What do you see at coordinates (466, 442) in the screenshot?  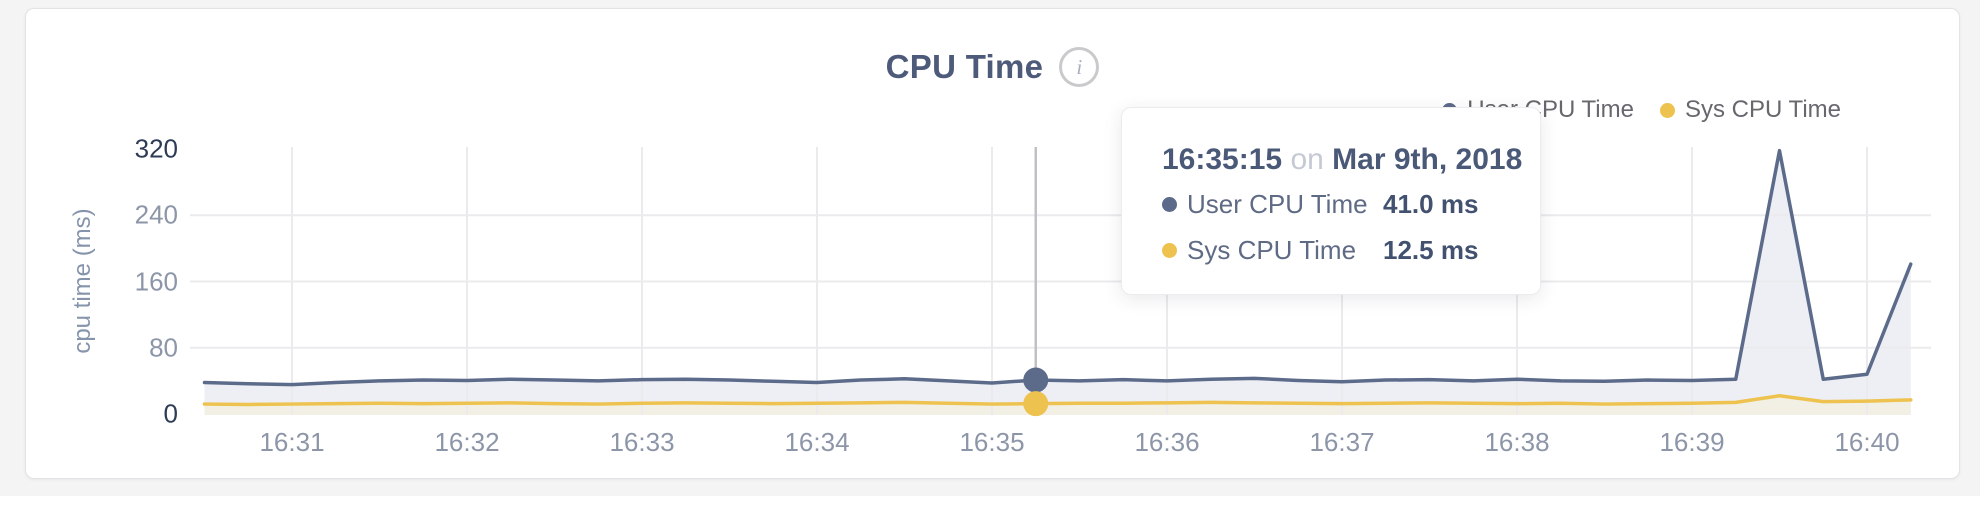 I see `x-tick-label: 16:32` at bounding box center [466, 442].